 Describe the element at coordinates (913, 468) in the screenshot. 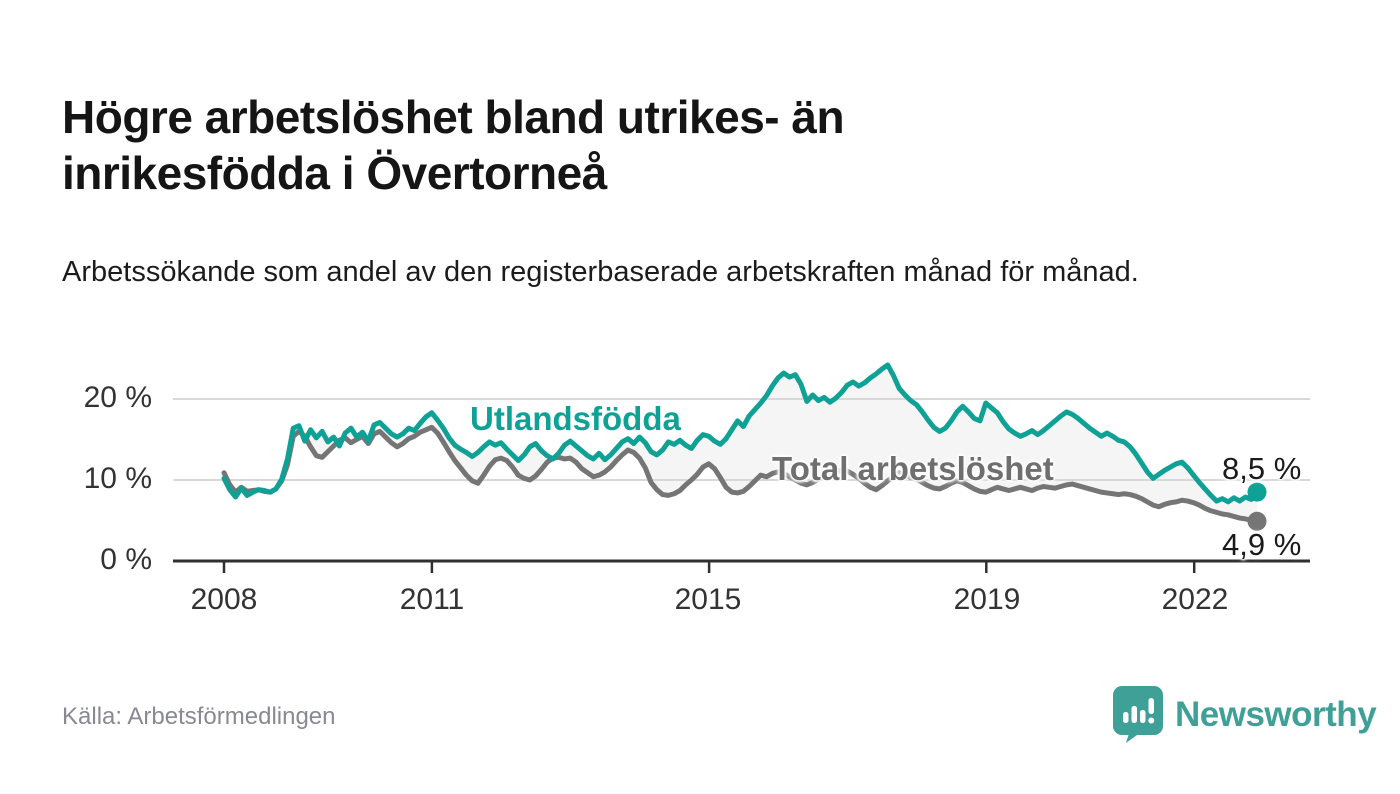

I see `series-label-total-arbetsloshet: Total arbetslöshet` at that location.